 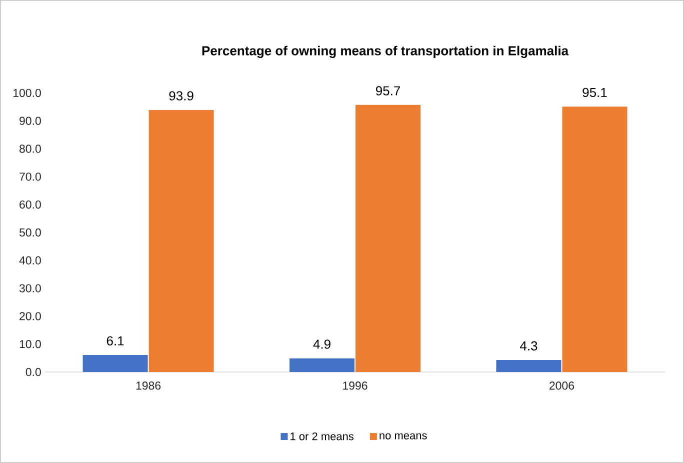 What do you see at coordinates (30, 344) in the screenshot?
I see `y-tick-label: 10.0` at bounding box center [30, 344].